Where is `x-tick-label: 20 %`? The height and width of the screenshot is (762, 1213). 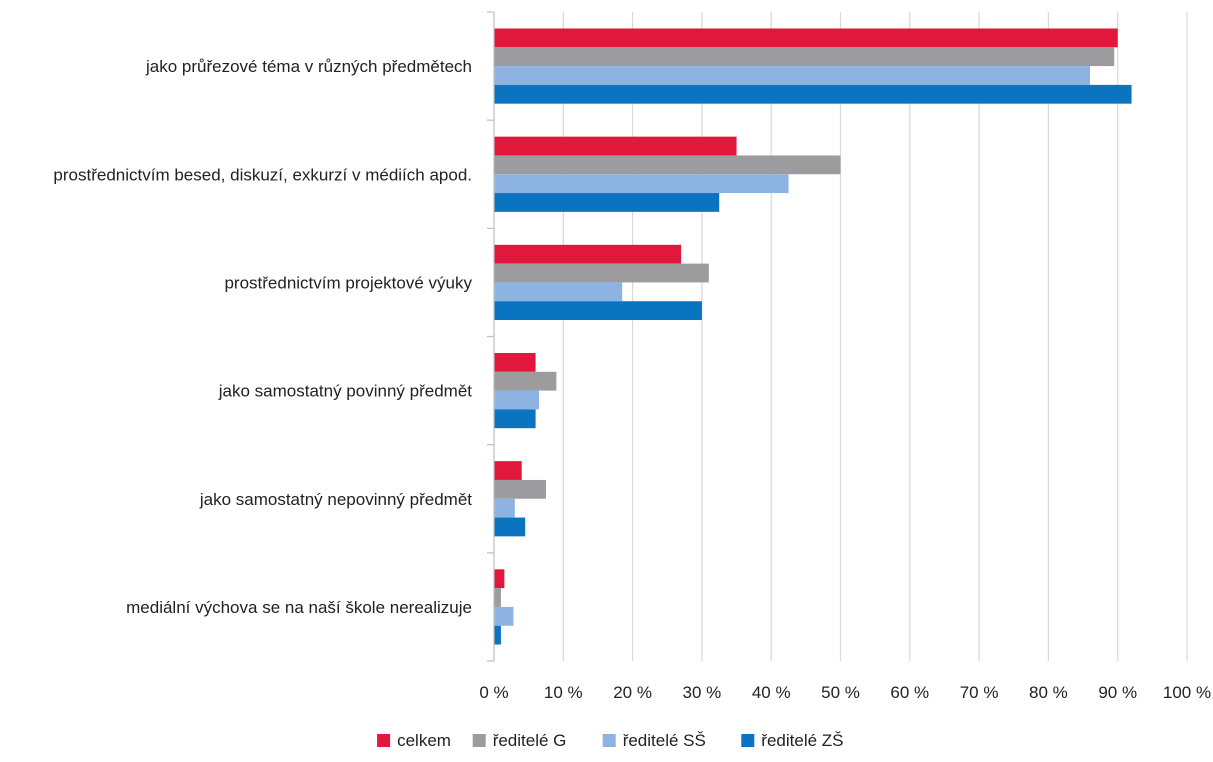
x-tick-label: 20 % is located at coordinates (632, 692).